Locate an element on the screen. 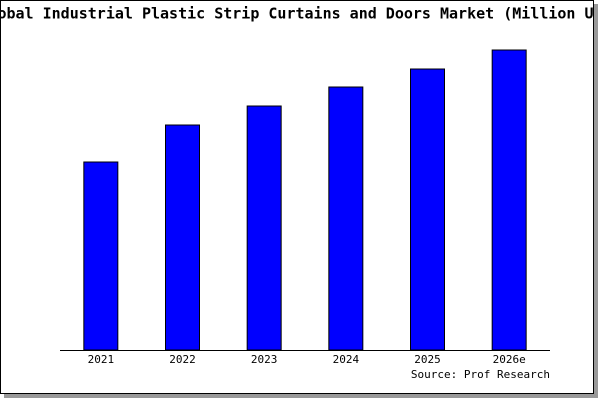 Image resolution: width=600 pixels, height=400 pixels. x-tick-label: 2026e is located at coordinates (509, 359).